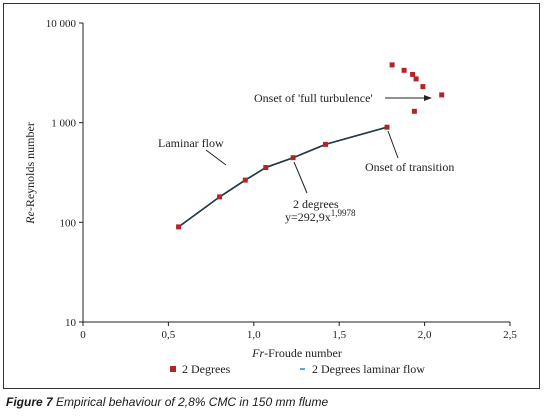  What do you see at coordinates (428, 98) in the screenshot?
I see `full-turbulence-arrowhead` at bounding box center [428, 98].